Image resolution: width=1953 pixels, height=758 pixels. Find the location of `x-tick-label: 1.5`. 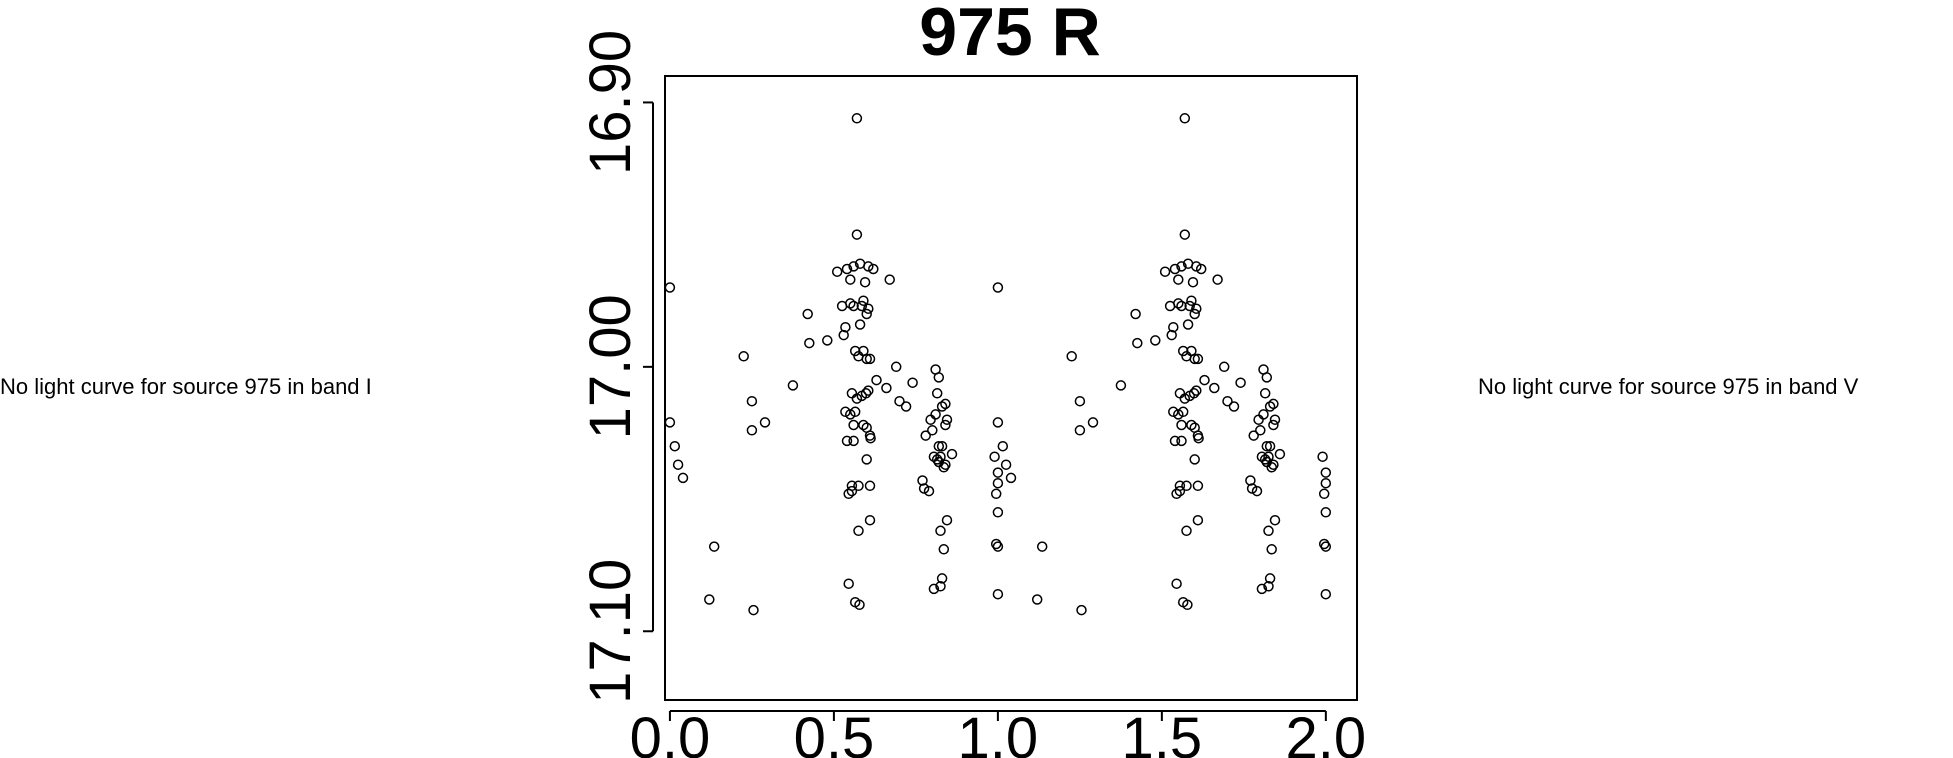

x-tick-label: 1.5 is located at coordinates (1162, 732).